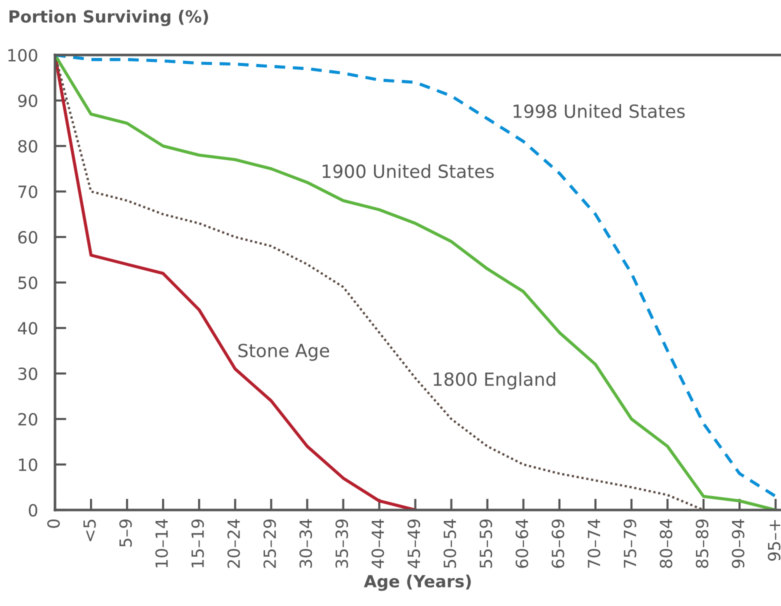 The width and height of the screenshot is (781, 606). I want to click on x-tick-label: 75–79, so click(630, 544).